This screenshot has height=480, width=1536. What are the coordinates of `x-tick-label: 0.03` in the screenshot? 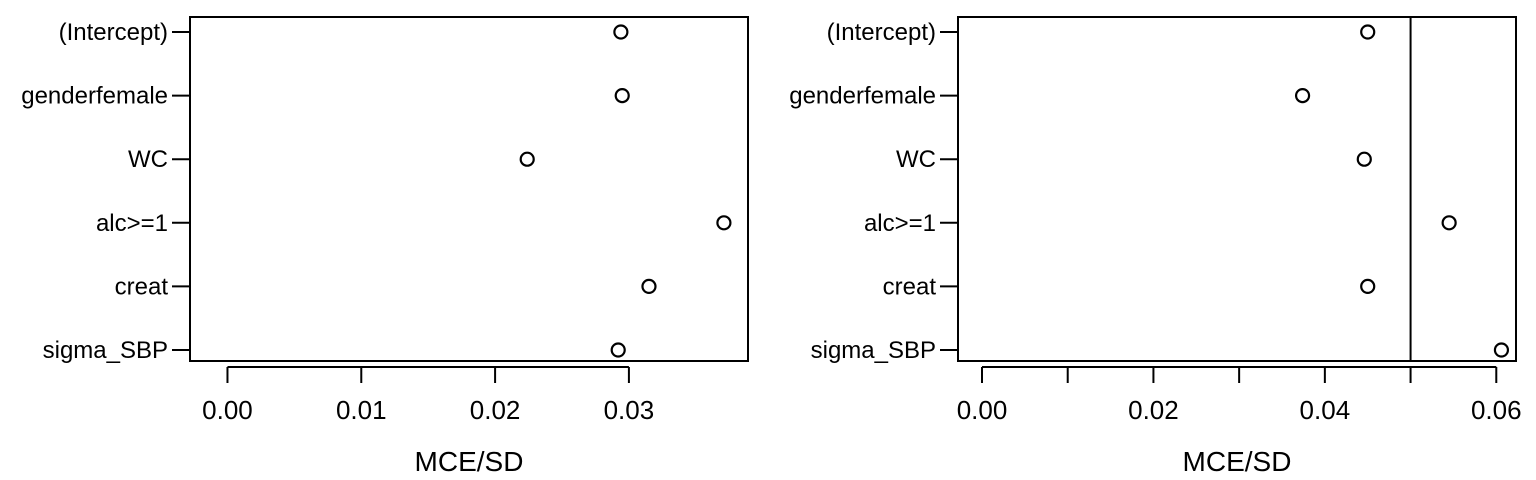 It's located at (629, 410).